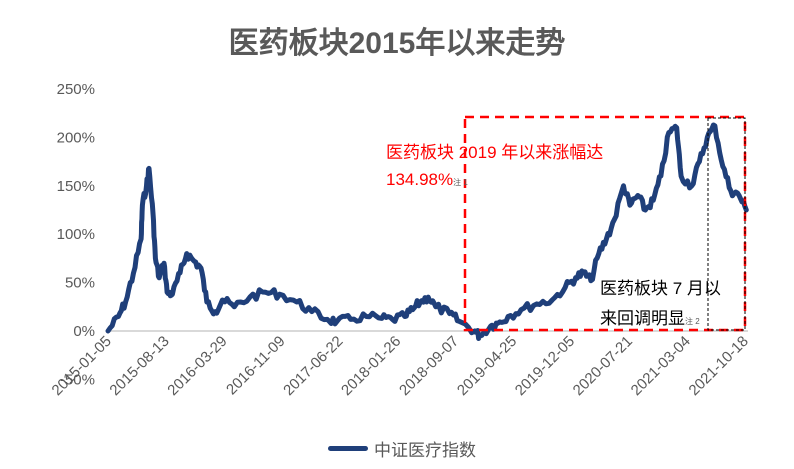 Image resolution: width=794 pixels, height=469 pixels. I want to click on x-tick-label: 2020-07-21, so click(603, 366).